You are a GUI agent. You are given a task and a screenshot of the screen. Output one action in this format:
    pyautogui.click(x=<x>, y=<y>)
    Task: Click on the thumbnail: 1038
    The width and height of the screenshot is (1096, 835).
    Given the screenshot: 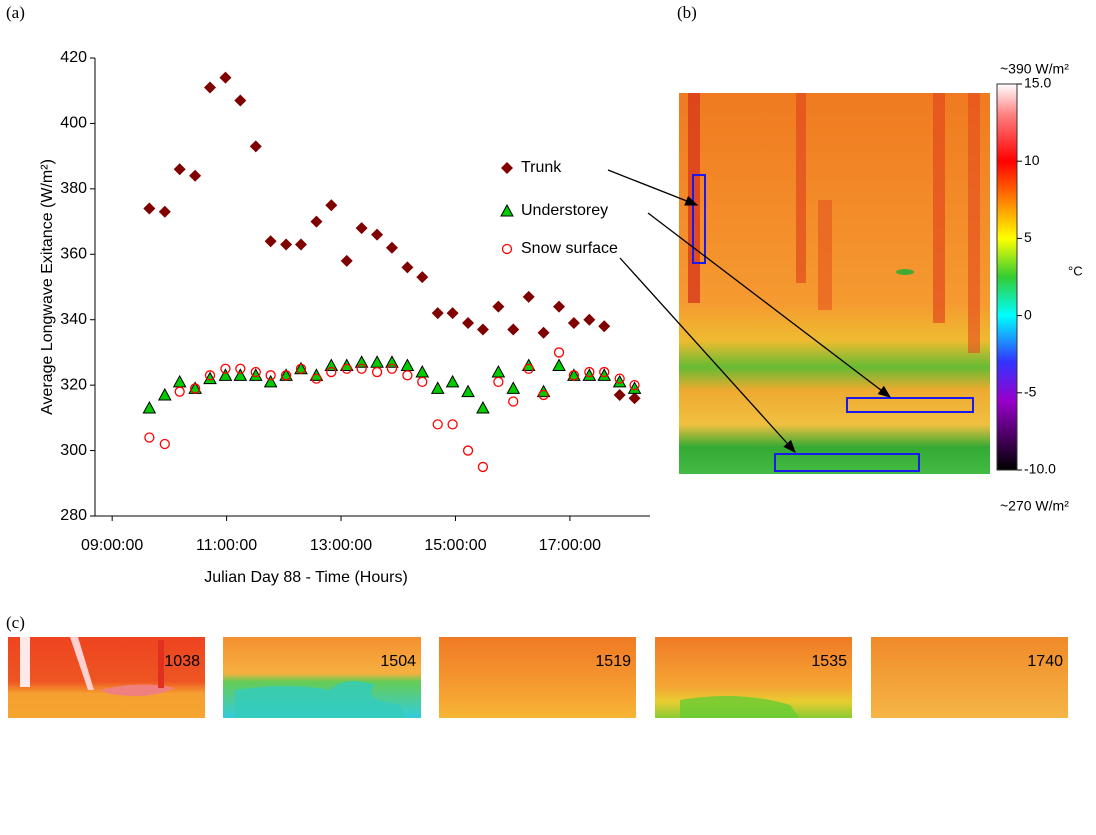 What is the action you would take?
    pyautogui.click(x=106, y=677)
    